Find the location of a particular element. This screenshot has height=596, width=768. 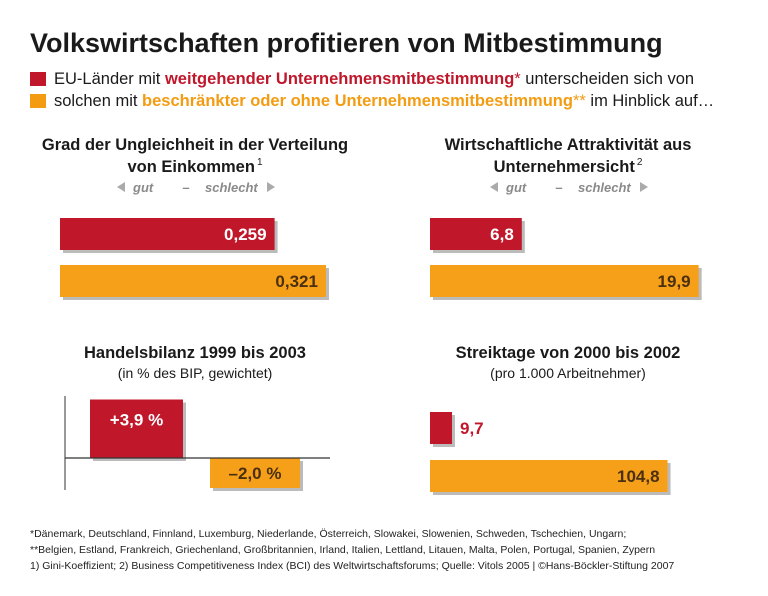

legend-highlight: weitgehender Unternehmensmitbestimmung is located at coordinates (339, 79).